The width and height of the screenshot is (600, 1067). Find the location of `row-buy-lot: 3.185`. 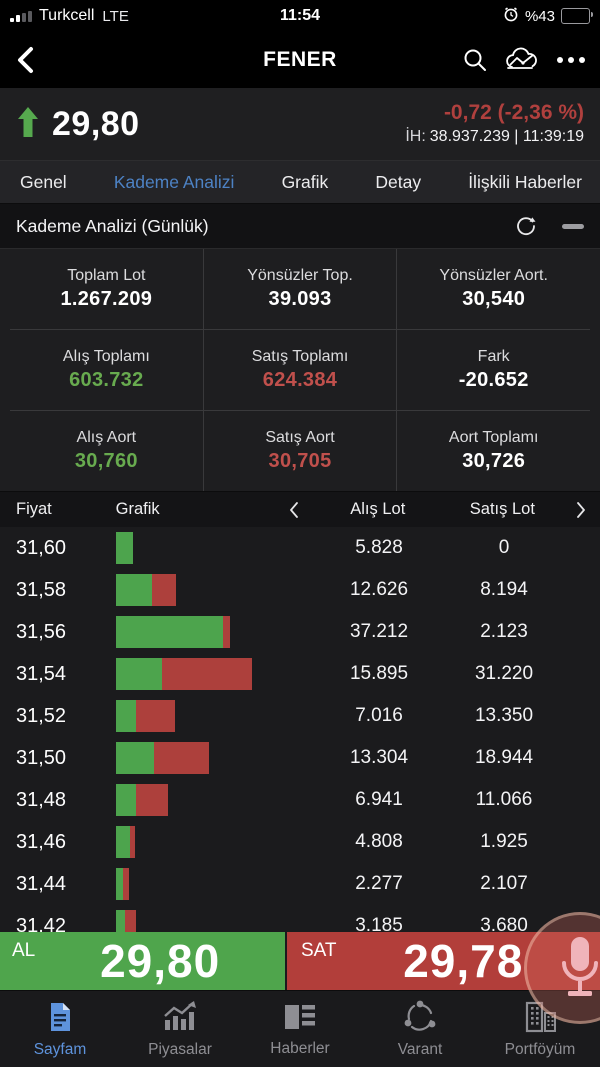

row-buy-lot: 3.185 is located at coordinates (379, 923).